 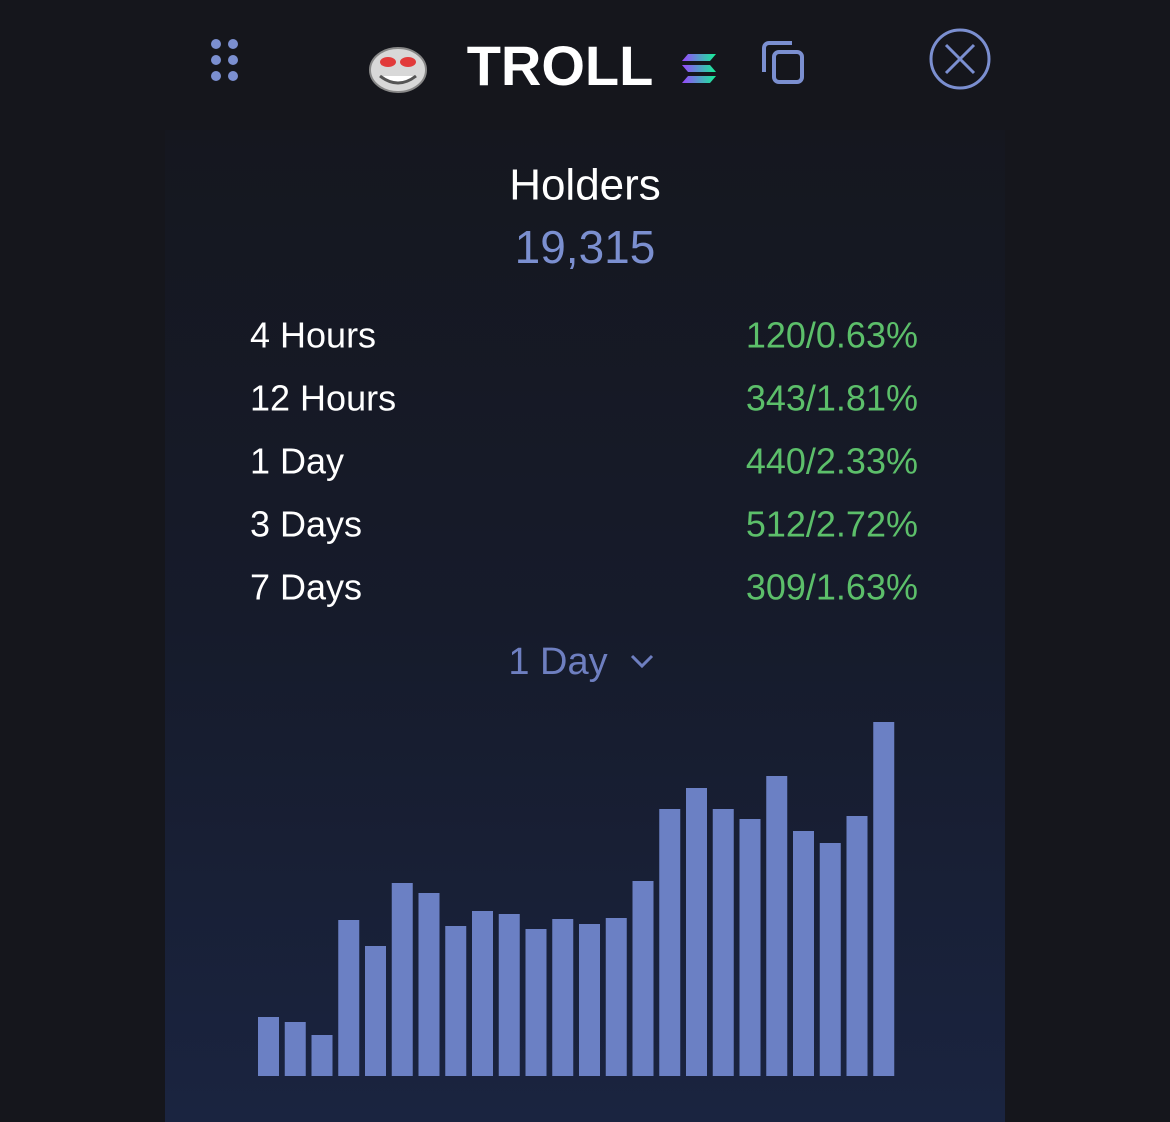 I want to click on token-title: TROLL, so click(x=560, y=65).